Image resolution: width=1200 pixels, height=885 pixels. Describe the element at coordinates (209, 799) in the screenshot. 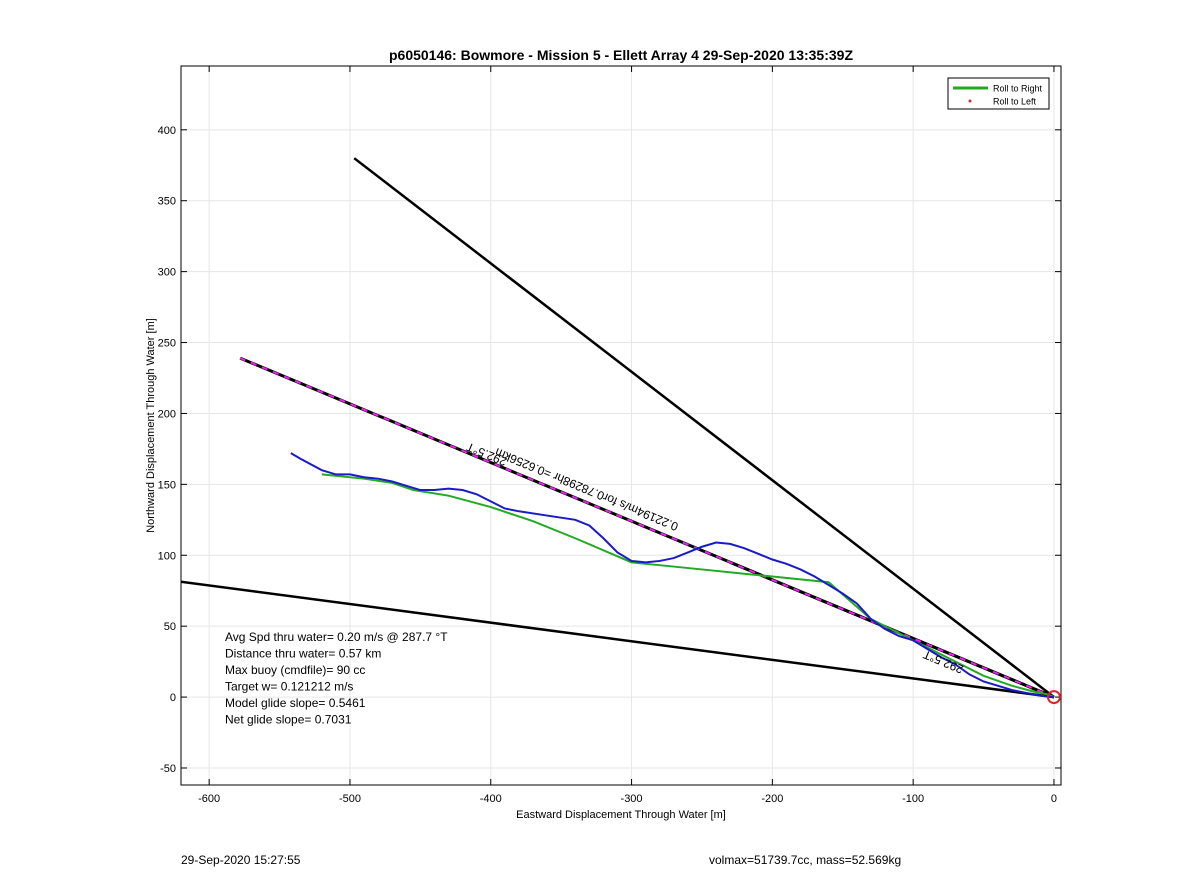

I see `x-tick-label: -600` at that location.